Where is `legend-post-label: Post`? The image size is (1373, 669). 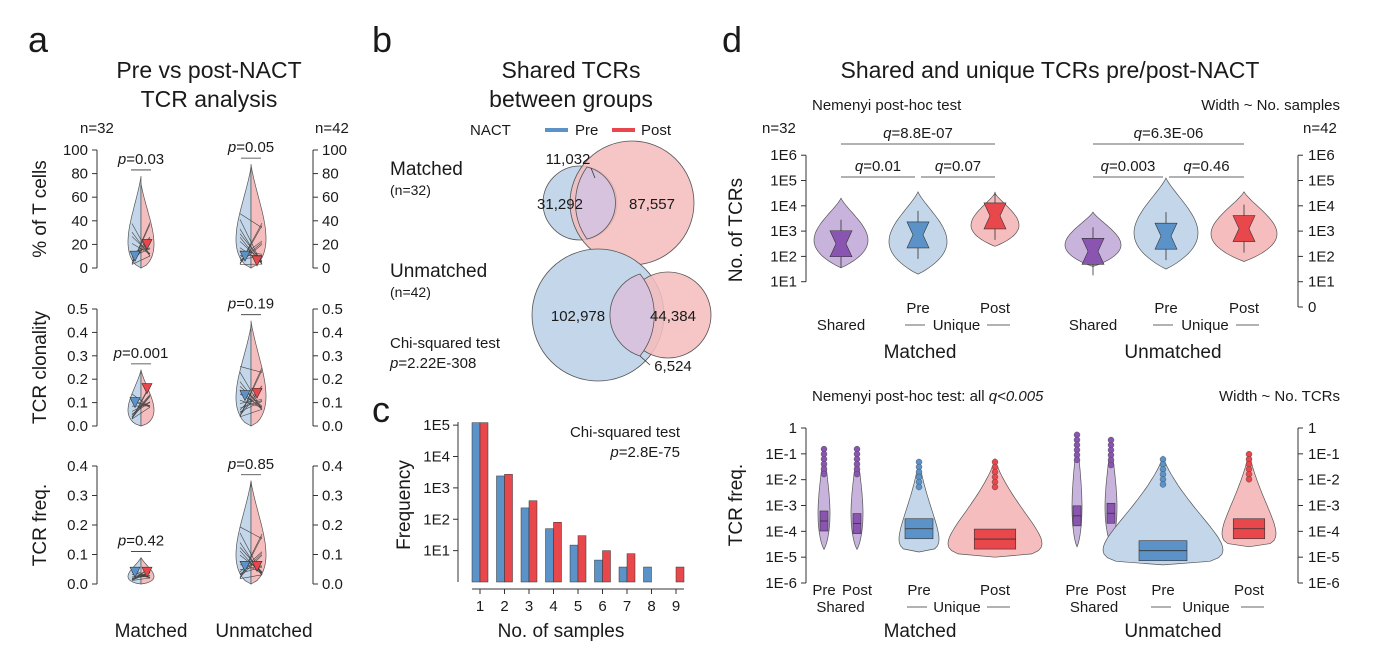
legend-post-label: Post is located at coordinates (656, 130).